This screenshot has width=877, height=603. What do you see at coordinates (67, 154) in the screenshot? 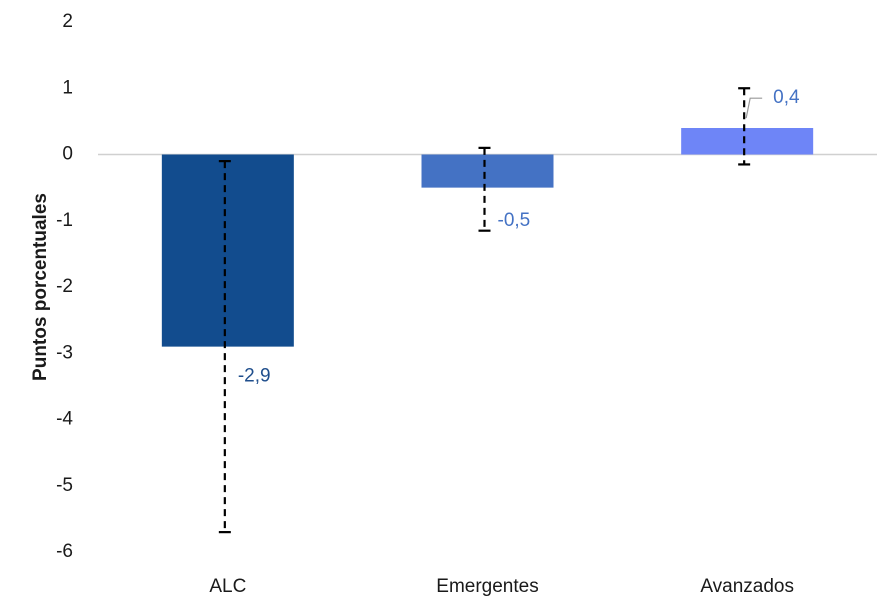
I see `y-tick-label: 0` at bounding box center [67, 154].